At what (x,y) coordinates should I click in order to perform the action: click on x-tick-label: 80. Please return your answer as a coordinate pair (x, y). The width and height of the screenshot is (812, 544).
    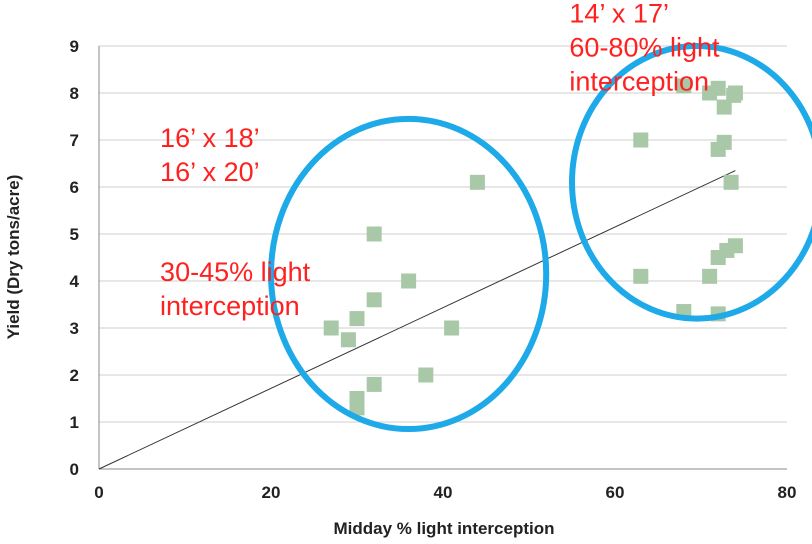
    Looking at the image, I should click on (787, 492).